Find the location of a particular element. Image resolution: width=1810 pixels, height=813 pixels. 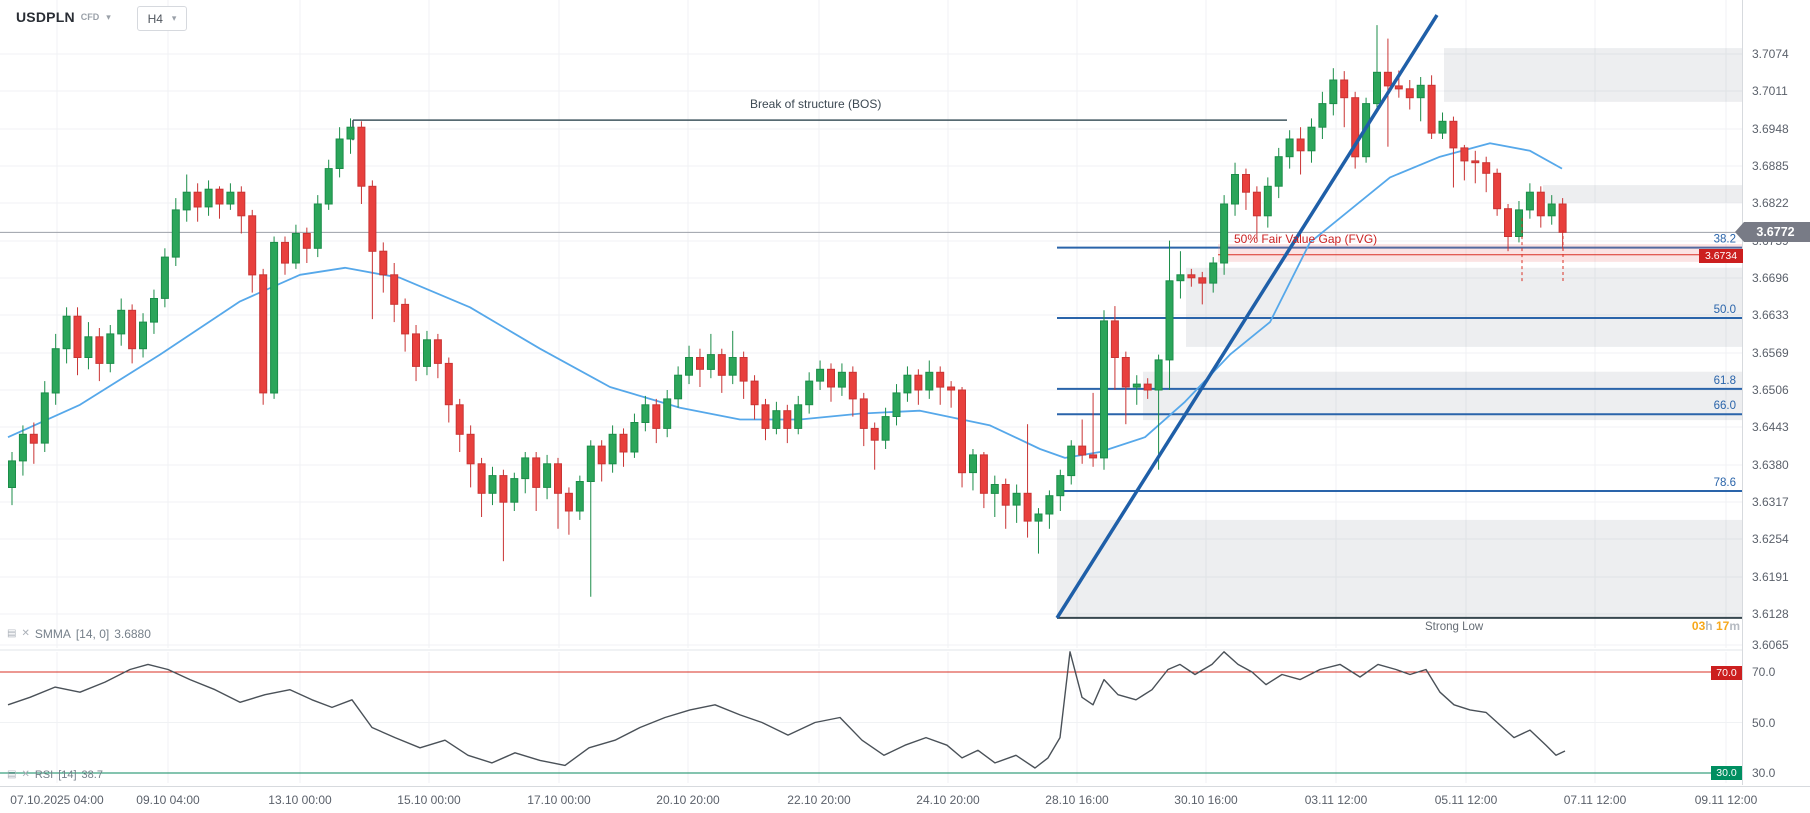

price-axis-label: 3.6128 is located at coordinates (1770, 614).